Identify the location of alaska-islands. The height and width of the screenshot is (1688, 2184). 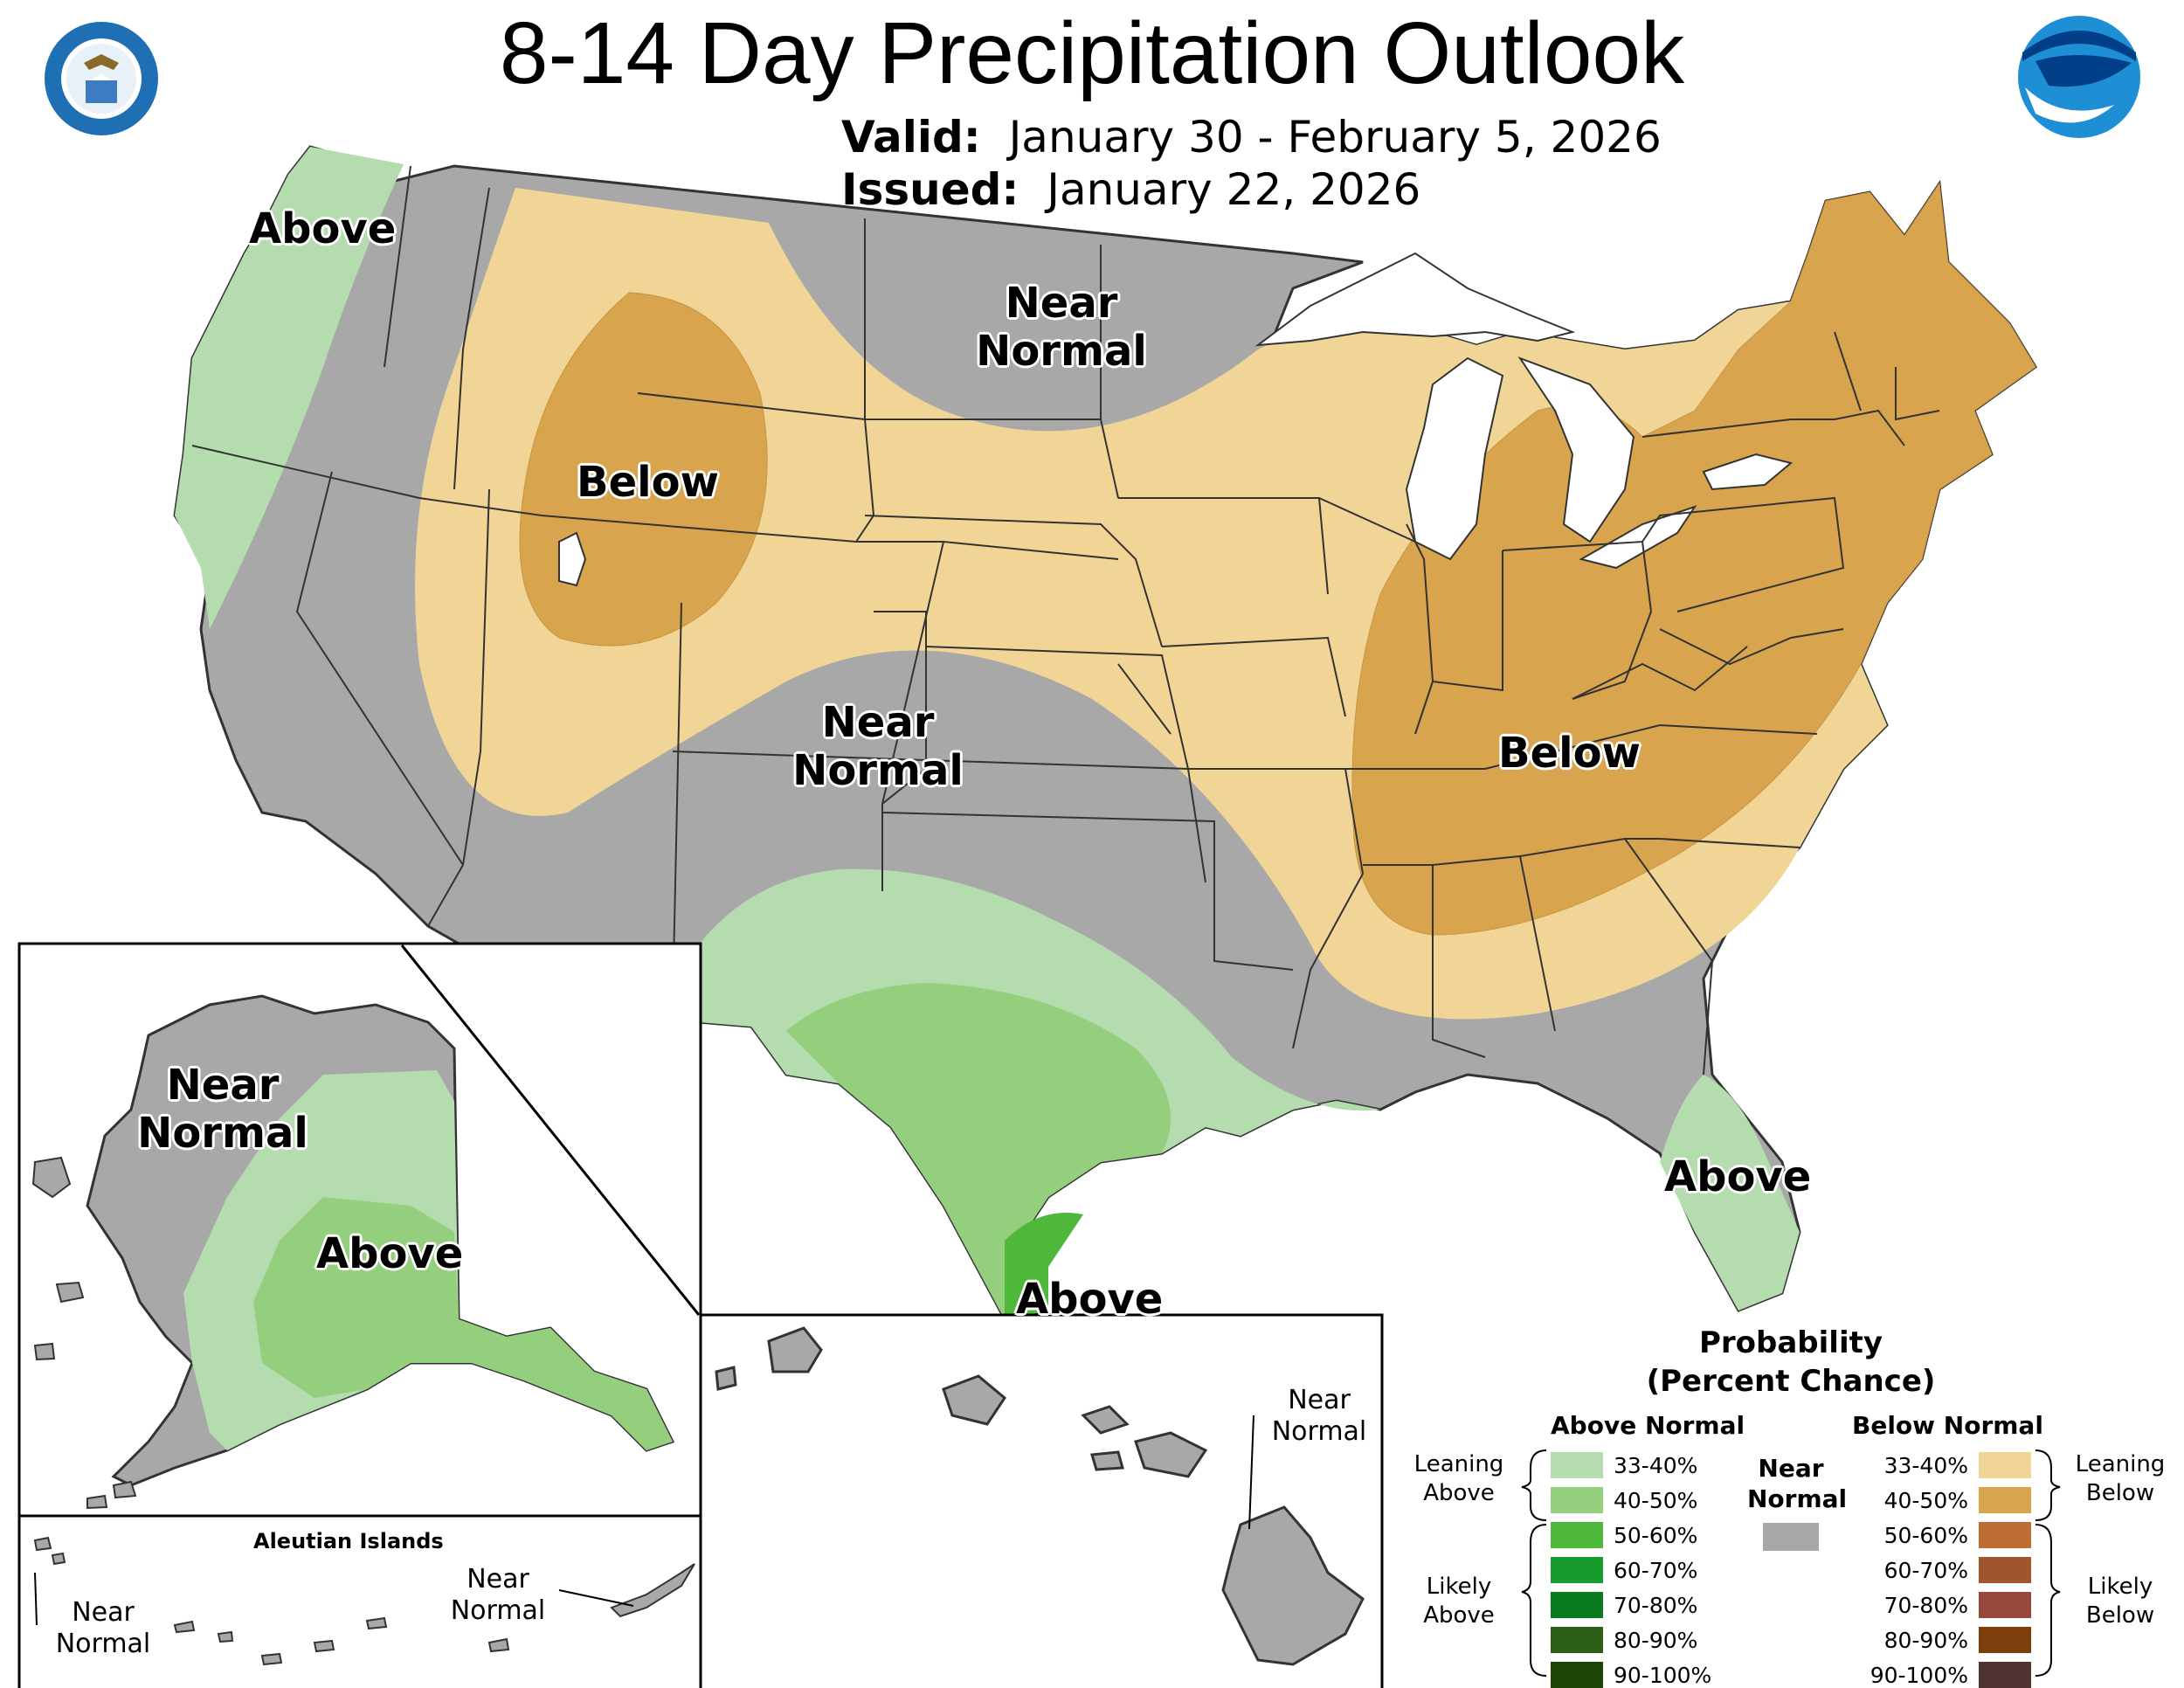
(84, 1333).